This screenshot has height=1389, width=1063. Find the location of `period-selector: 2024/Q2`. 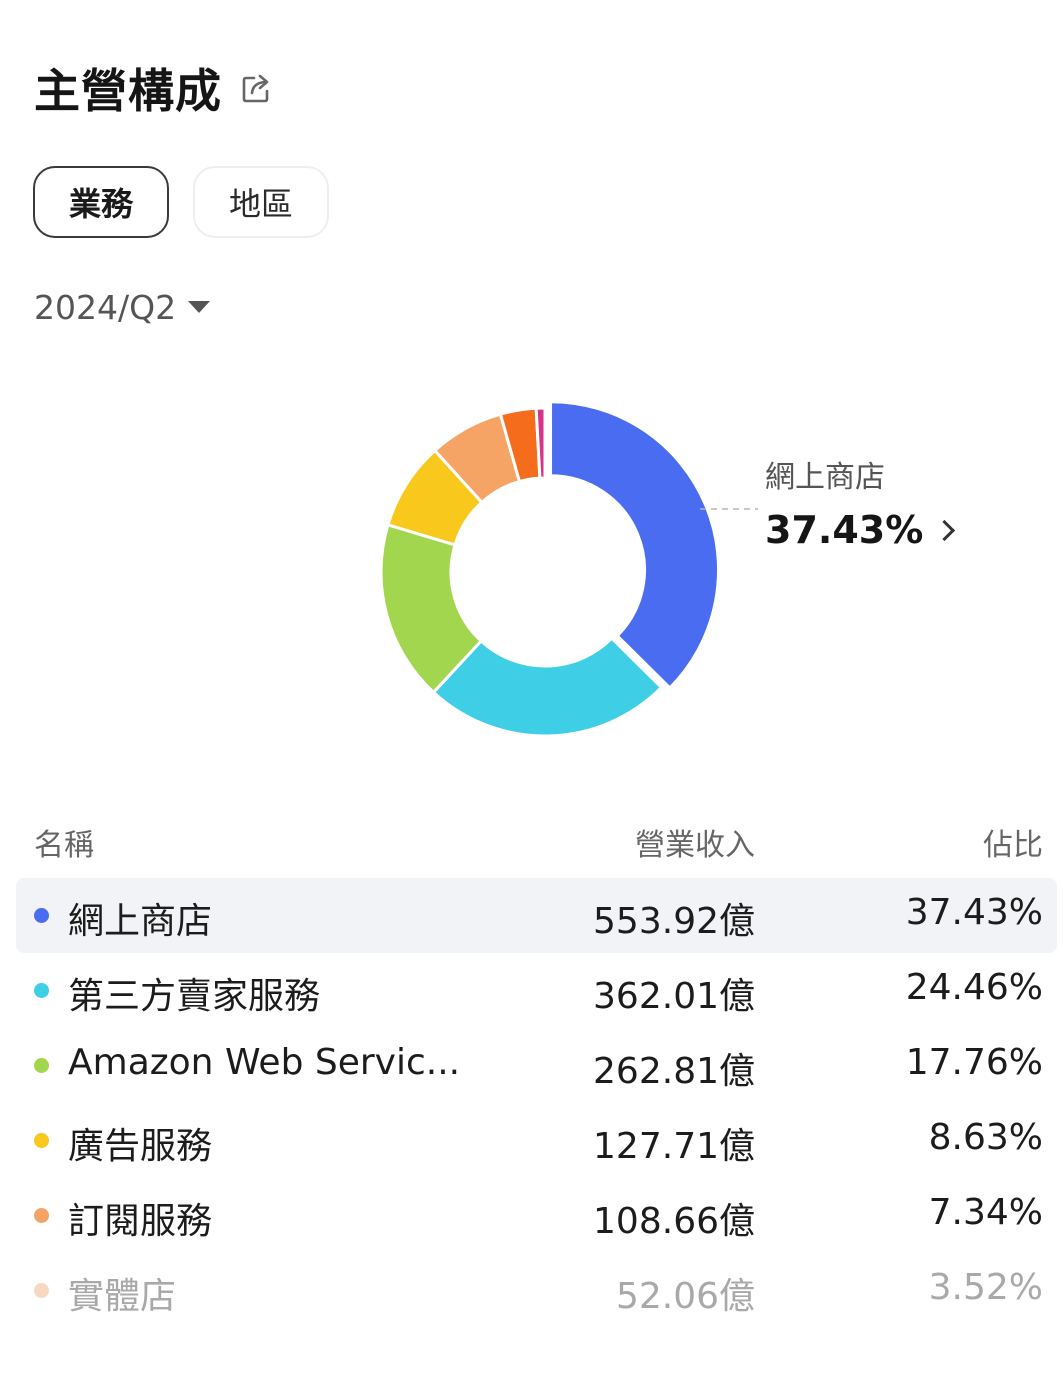

period-selector: 2024/Q2 is located at coordinates (122, 307).